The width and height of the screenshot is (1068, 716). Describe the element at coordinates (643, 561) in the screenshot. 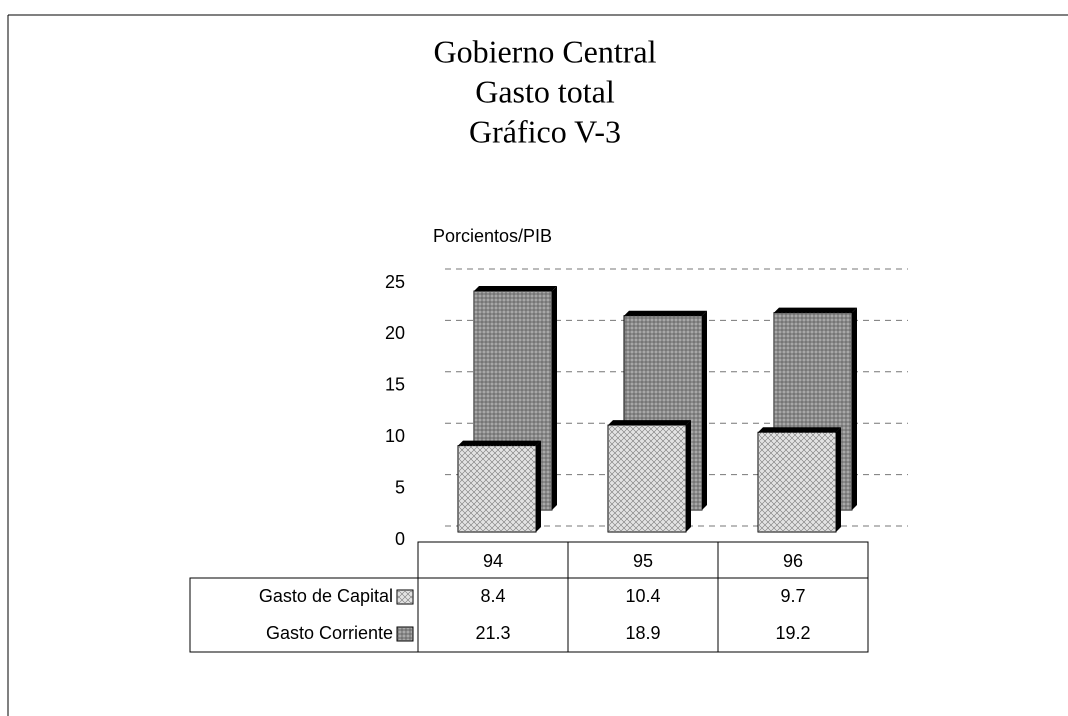

I see `x-tick-label: 95` at that location.